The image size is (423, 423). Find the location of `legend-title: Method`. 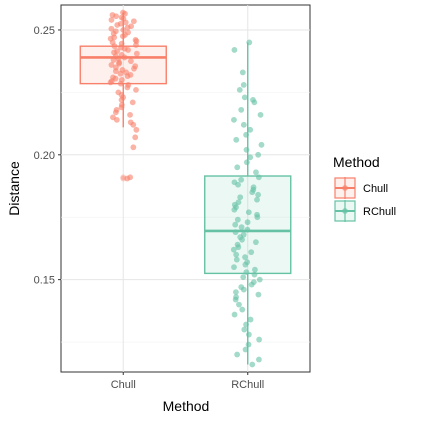

legend-title: Method is located at coordinates (356, 162).